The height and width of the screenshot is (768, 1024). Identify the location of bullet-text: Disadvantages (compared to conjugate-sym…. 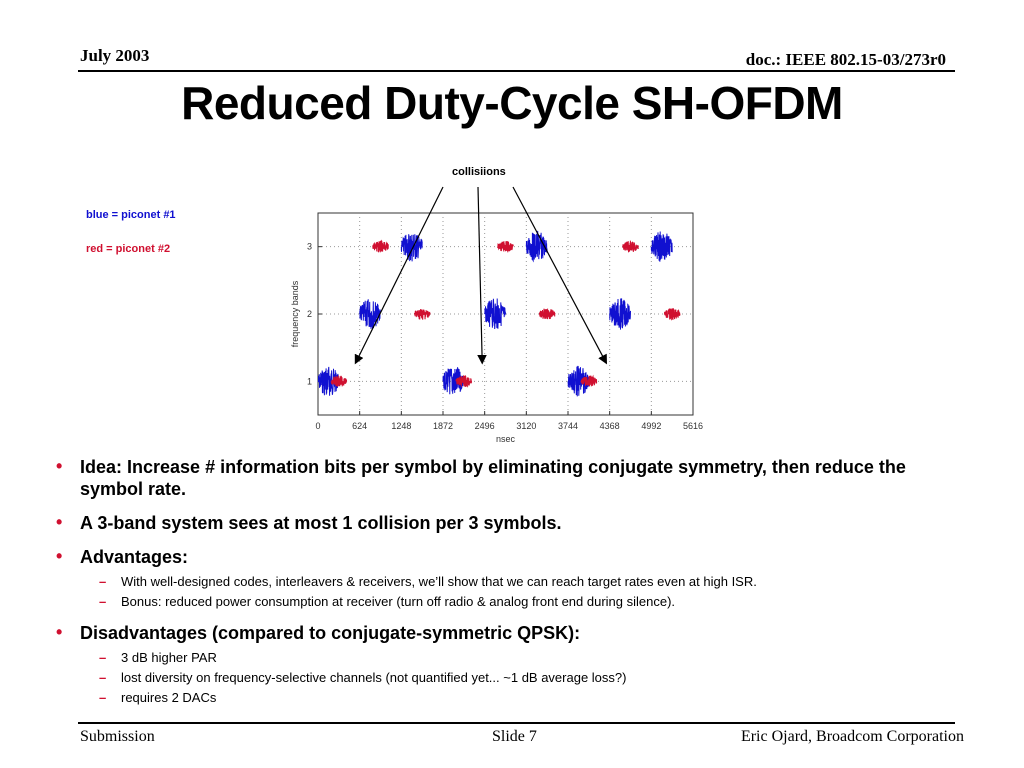
(330, 633).